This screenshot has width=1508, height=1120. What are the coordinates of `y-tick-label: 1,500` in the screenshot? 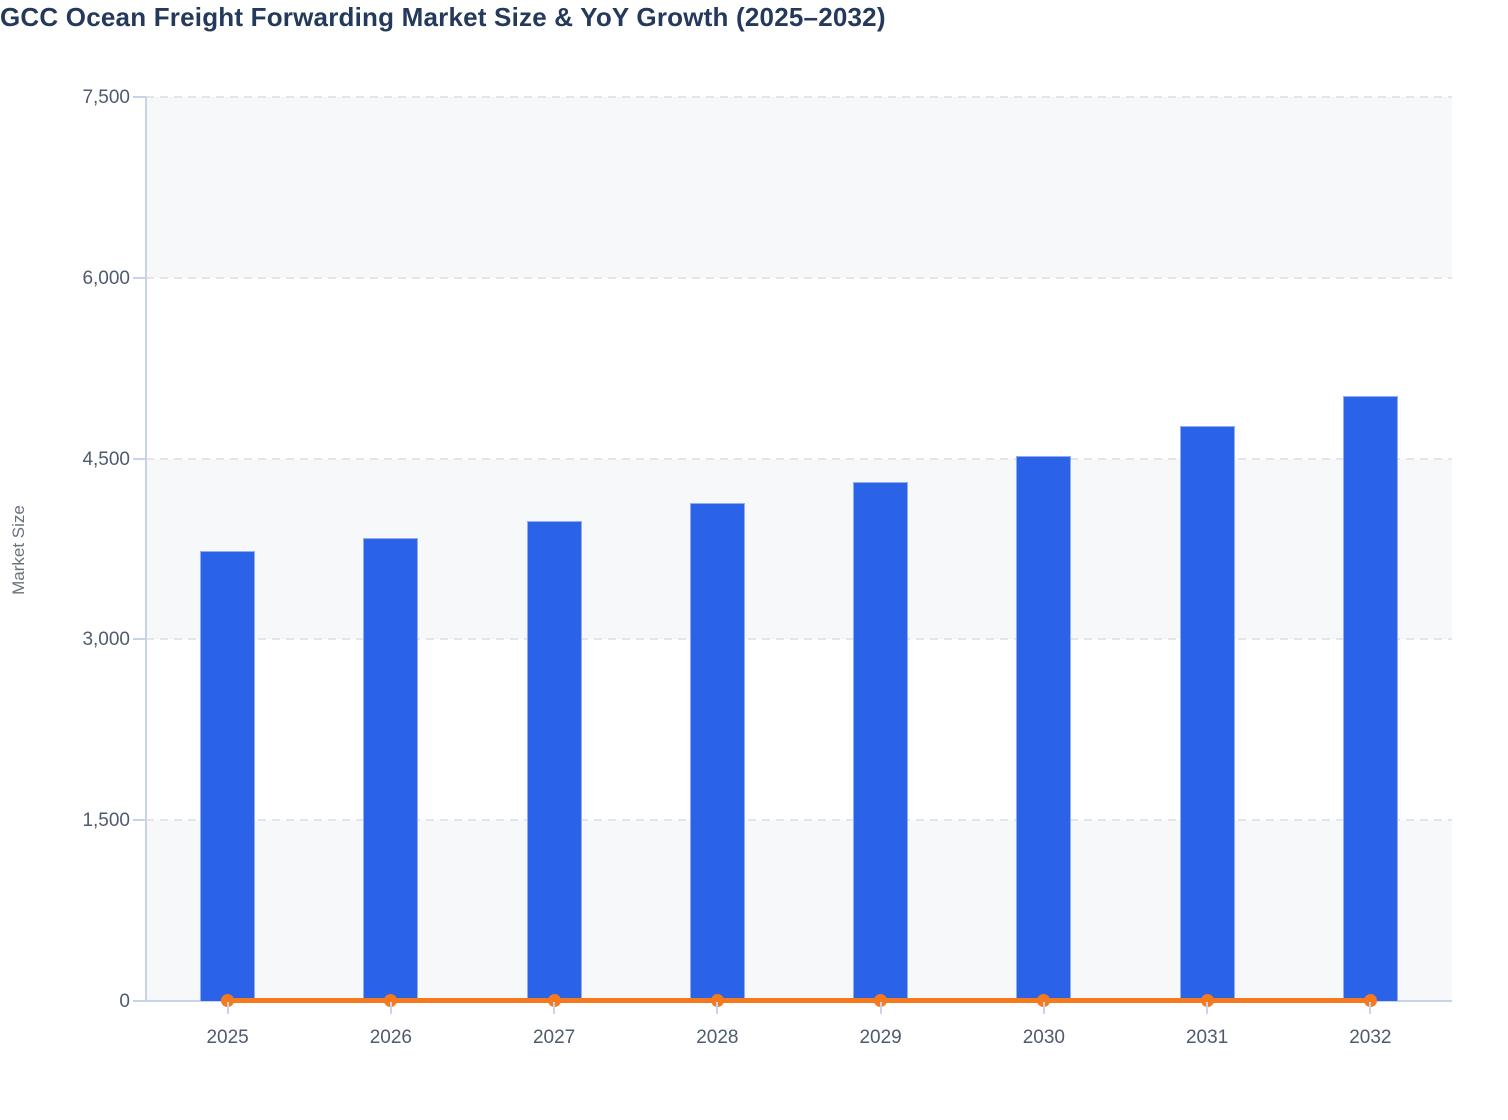 It's located at (106, 821).